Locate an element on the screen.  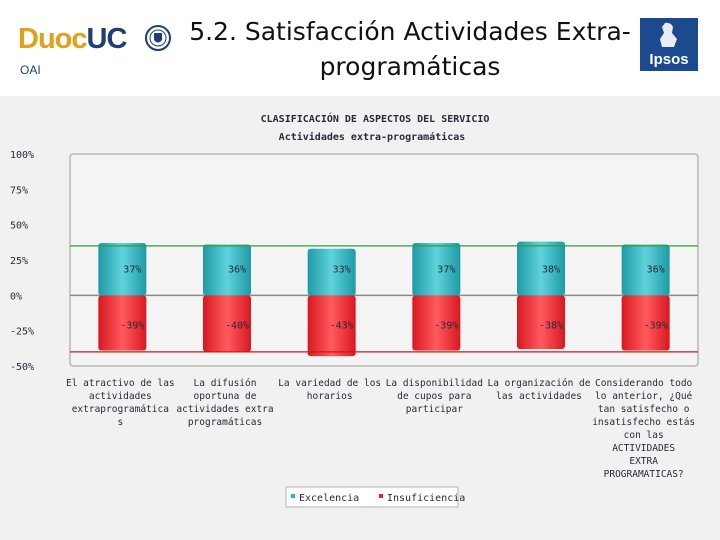
category-label-line: EXTRA is located at coordinates (643, 461).